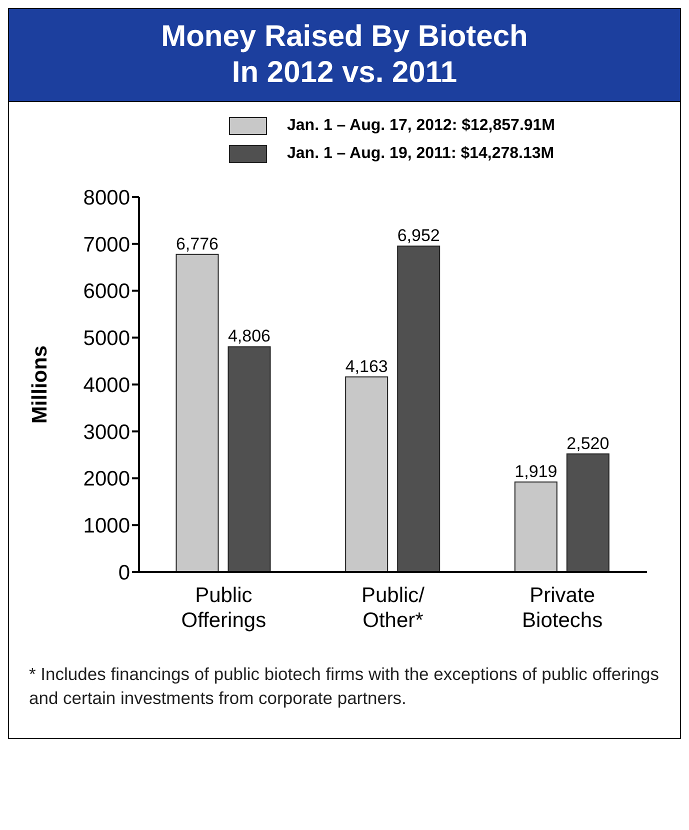  Describe the element at coordinates (106, 338) in the screenshot. I see `y-tick-label: 5000` at that location.